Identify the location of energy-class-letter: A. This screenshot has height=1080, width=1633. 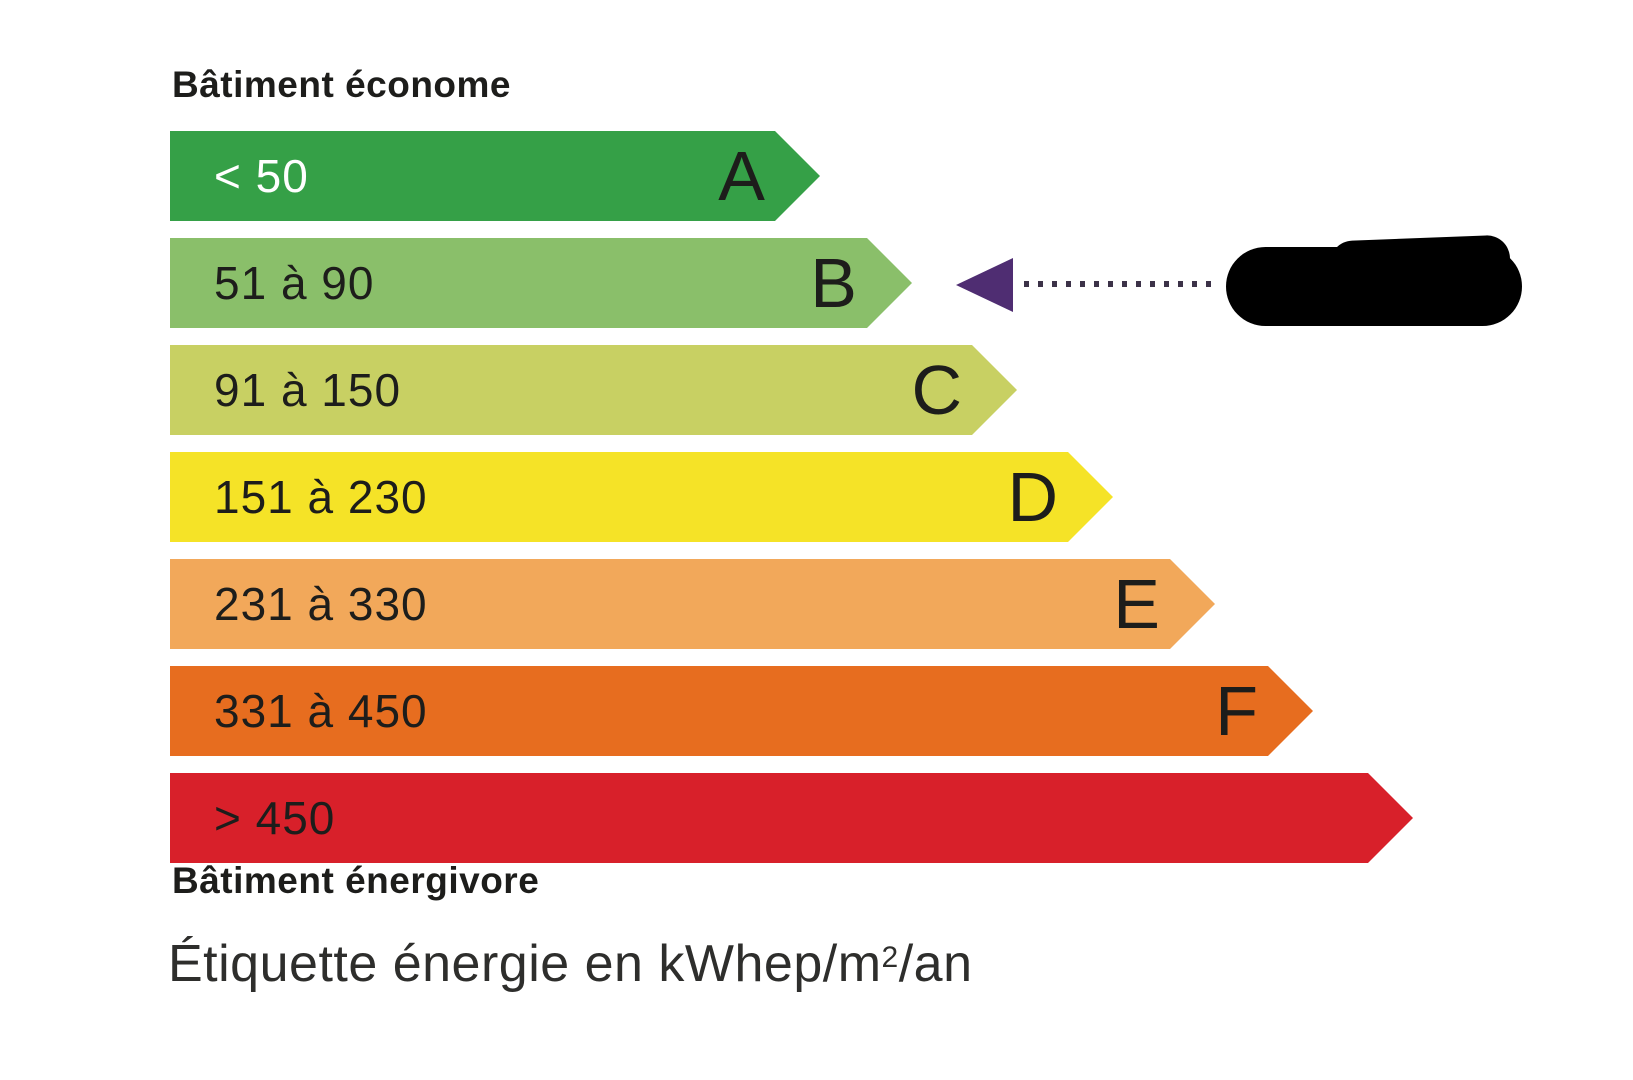
(741, 176).